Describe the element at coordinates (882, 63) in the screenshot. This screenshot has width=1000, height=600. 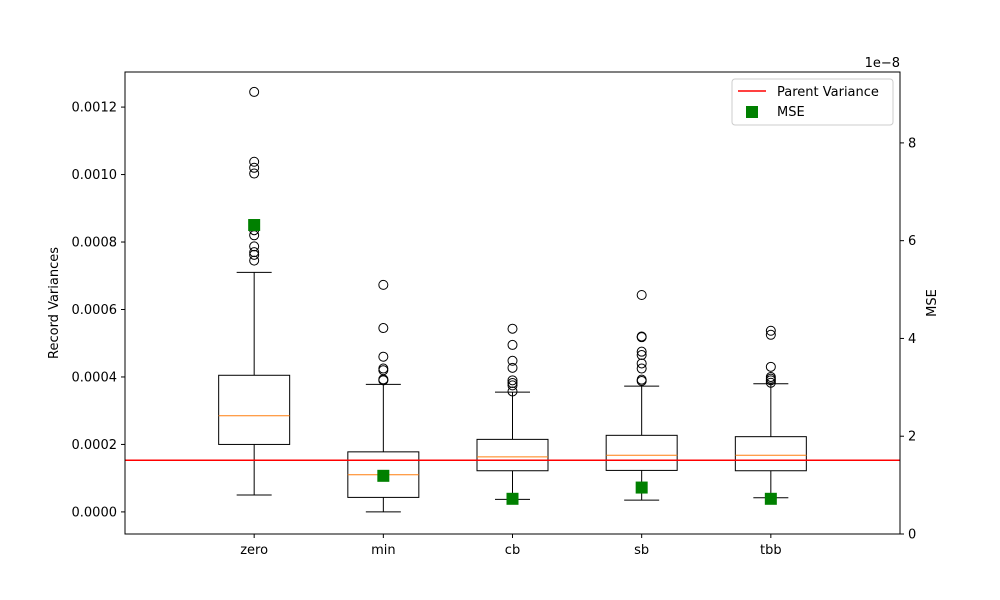
I see `right-axis-offset-text: 1e−8` at that location.